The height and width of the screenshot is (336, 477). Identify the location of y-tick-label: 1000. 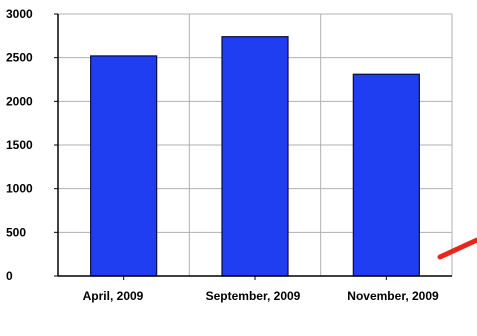
(19, 189).